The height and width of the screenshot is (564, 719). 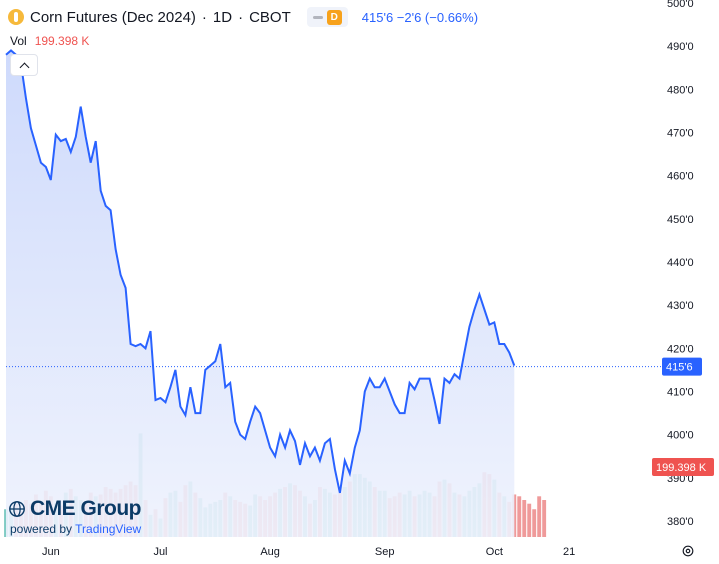 I want to click on price-change: 415'6 −2'6 (−0.66%), so click(x=420, y=17).